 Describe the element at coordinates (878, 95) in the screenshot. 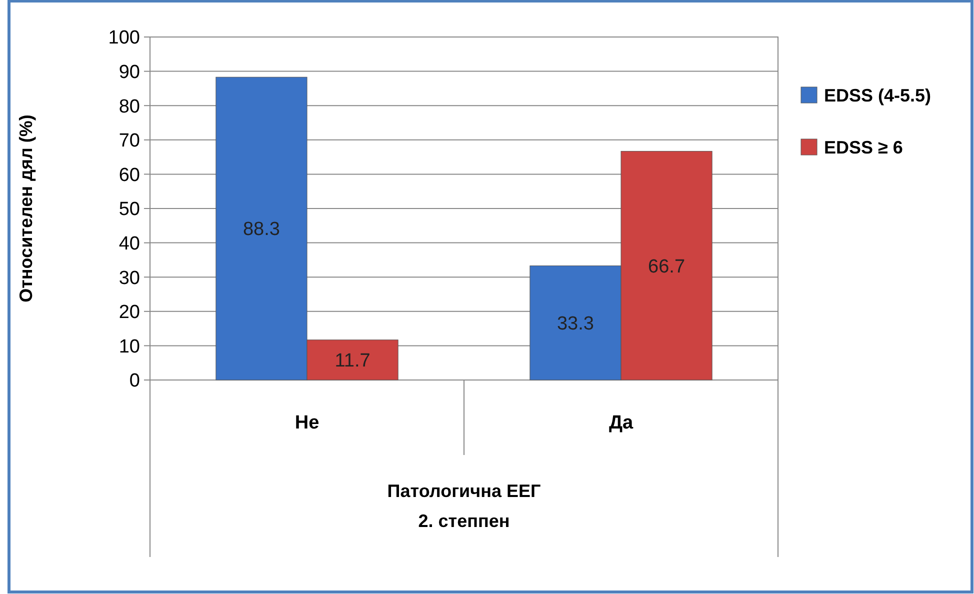

I see `legend-label: EDSS (4-5.5)` at that location.